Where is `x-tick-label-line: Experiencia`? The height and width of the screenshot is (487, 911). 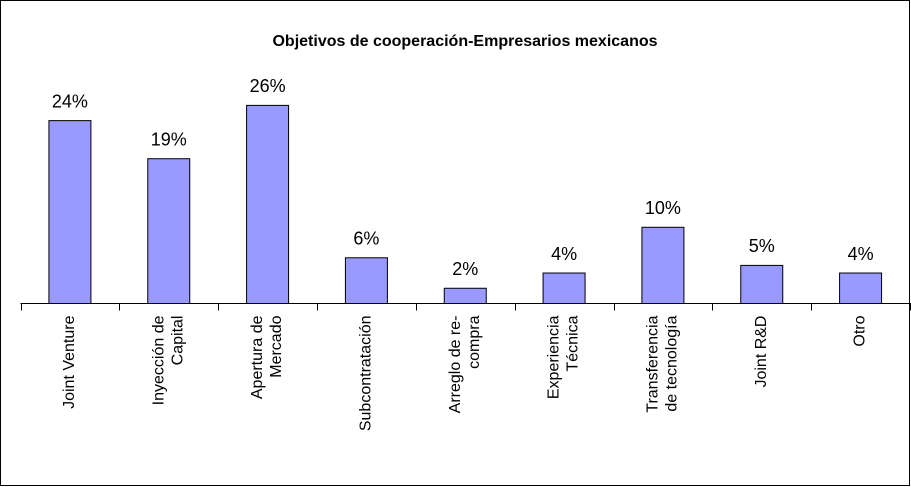
x-tick-label-line: Experiencia is located at coordinates (554, 357).